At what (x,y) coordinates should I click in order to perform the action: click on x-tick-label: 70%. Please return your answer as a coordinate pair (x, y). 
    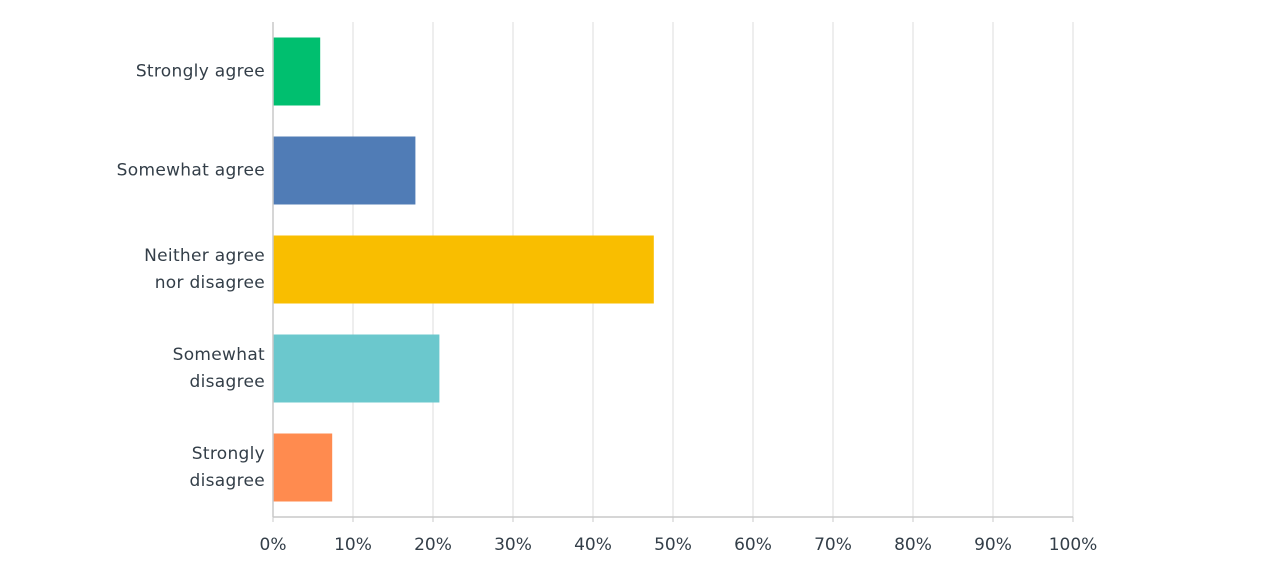
    Looking at the image, I should click on (833, 545).